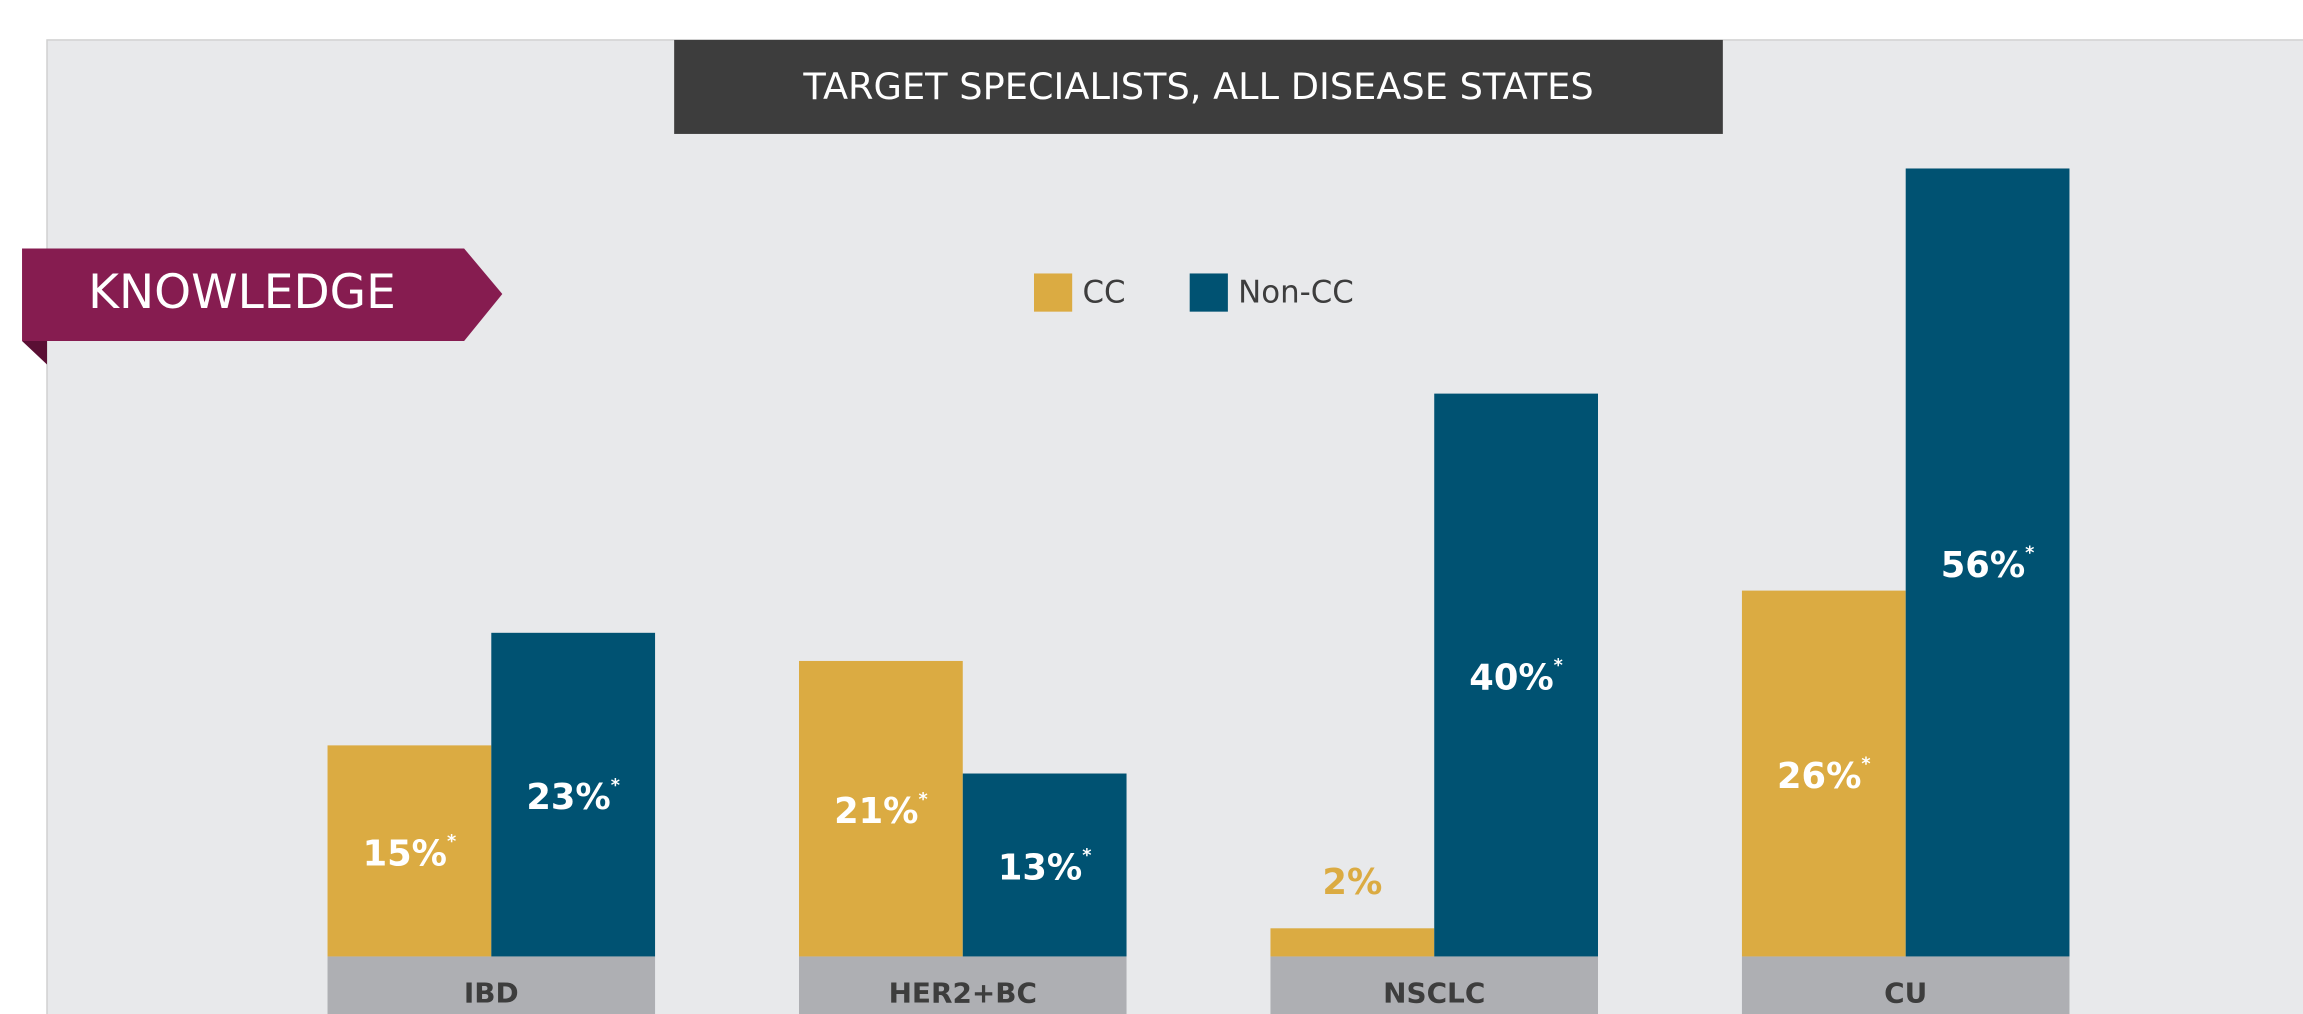 This screenshot has width=2303, height=1014. I want to click on data-label: 2%, so click(1352, 882).